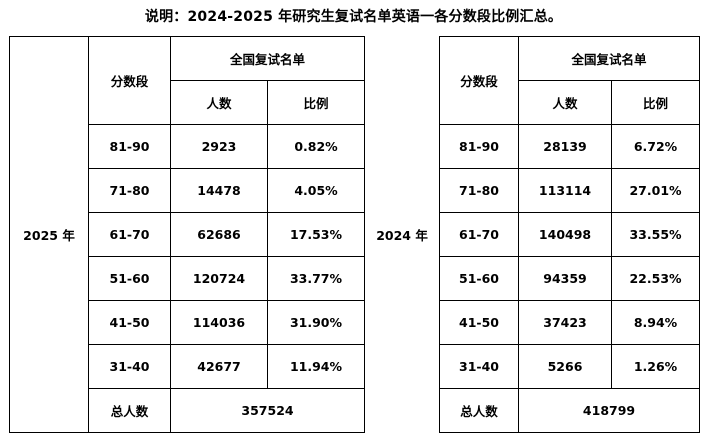 Image resolution: width=707 pixels, height=438 pixels. I want to click on ratio-cell: 33.55%, so click(656, 234).